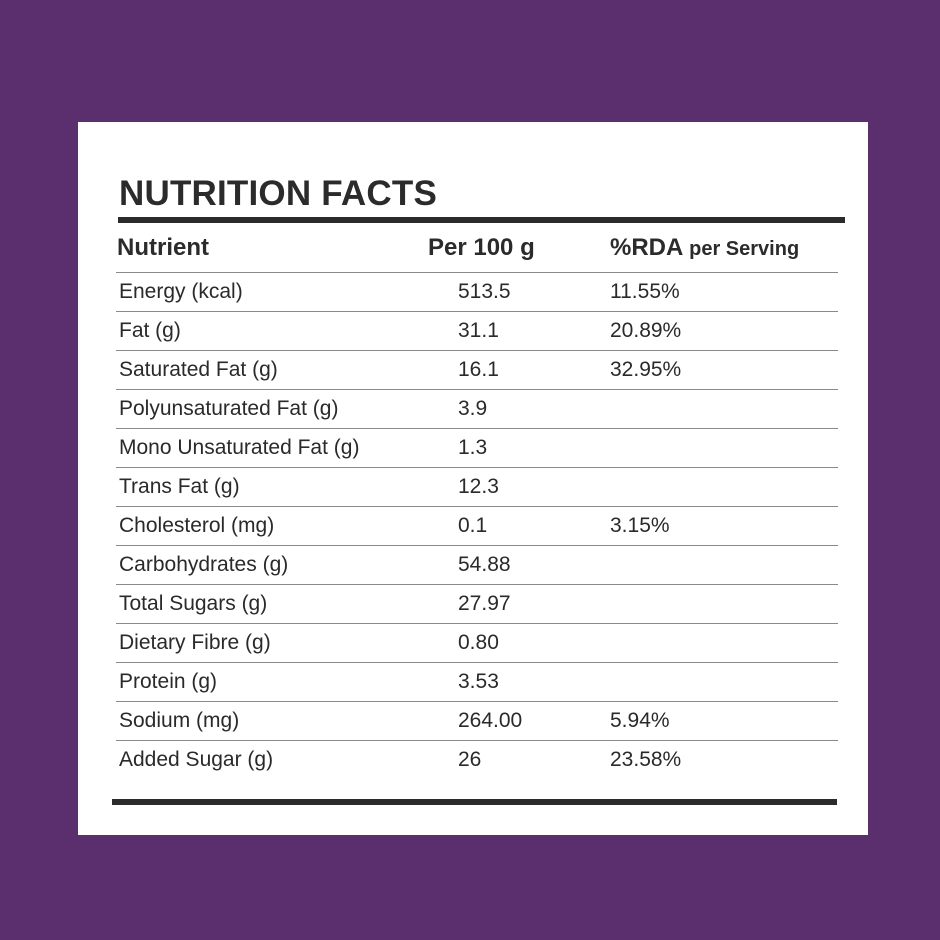  I want to click on per-100g-value: 27.97, so click(484, 603).